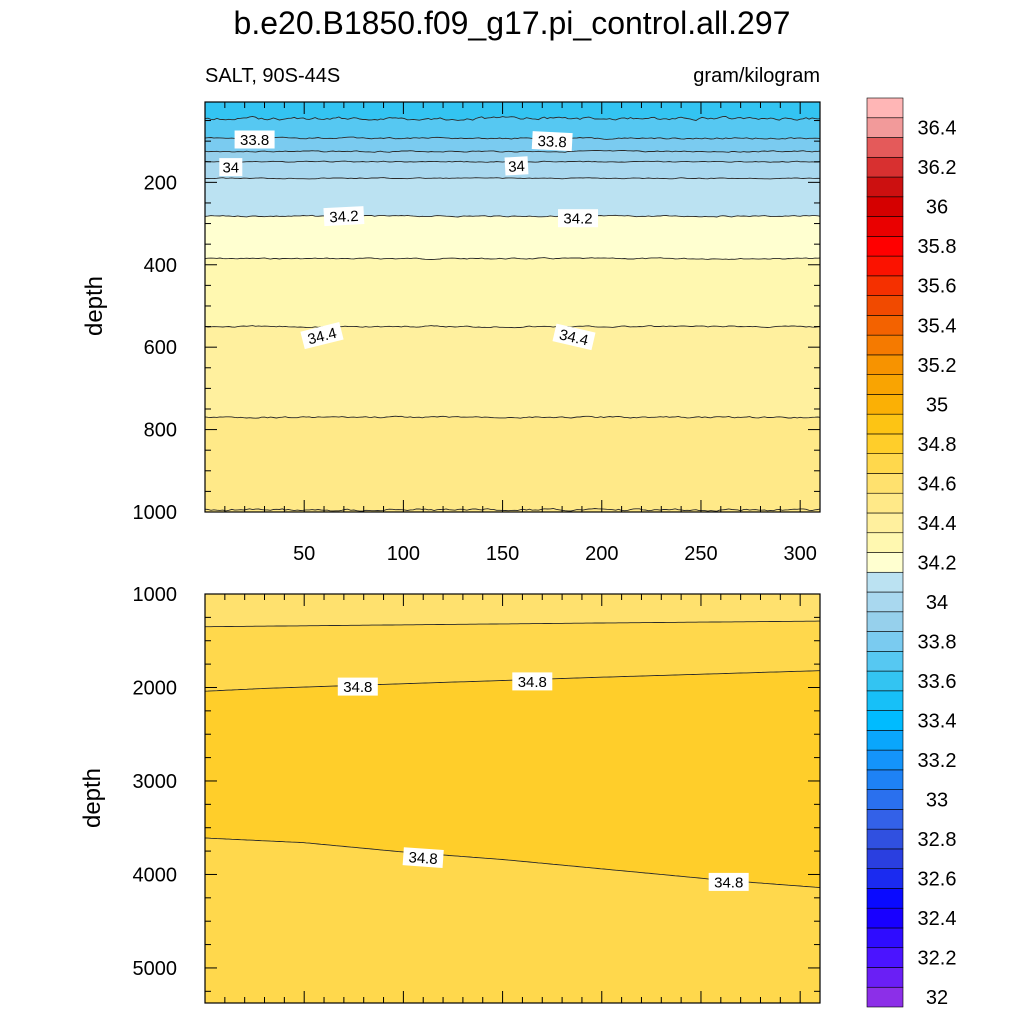 Image resolution: width=1024 pixels, height=1024 pixels. I want to click on colorbar-label: 34.2, so click(937, 563).